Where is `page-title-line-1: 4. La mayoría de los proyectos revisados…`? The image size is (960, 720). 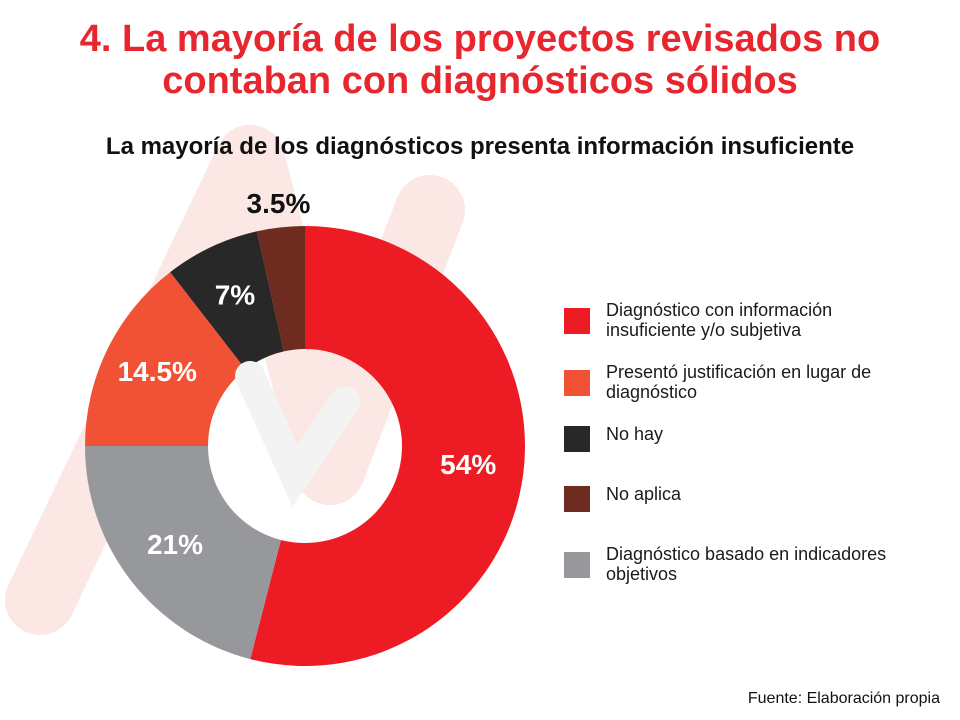 page-title-line-1: 4. La mayoría de los proyectos revisados… is located at coordinates (480, 39).